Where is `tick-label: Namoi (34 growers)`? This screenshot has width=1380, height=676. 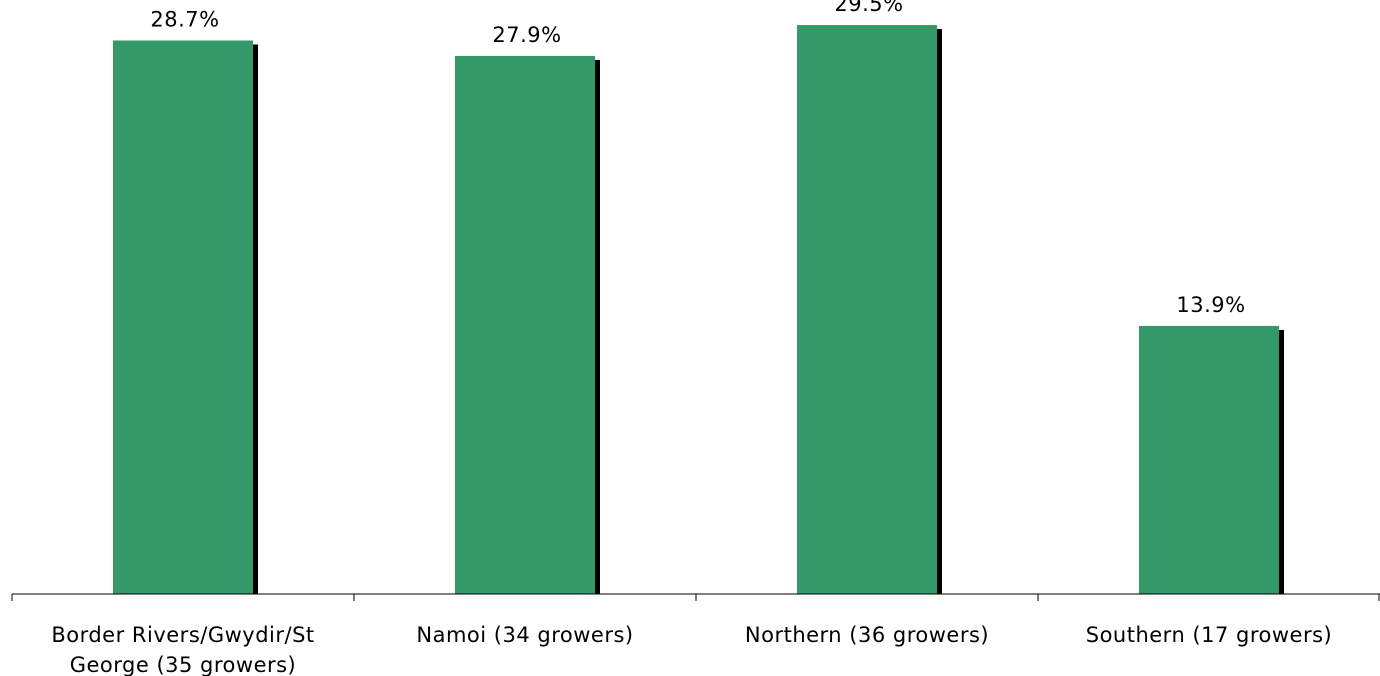
tick-label: Namoi (34 growers) is located at coordinates (524, 635).